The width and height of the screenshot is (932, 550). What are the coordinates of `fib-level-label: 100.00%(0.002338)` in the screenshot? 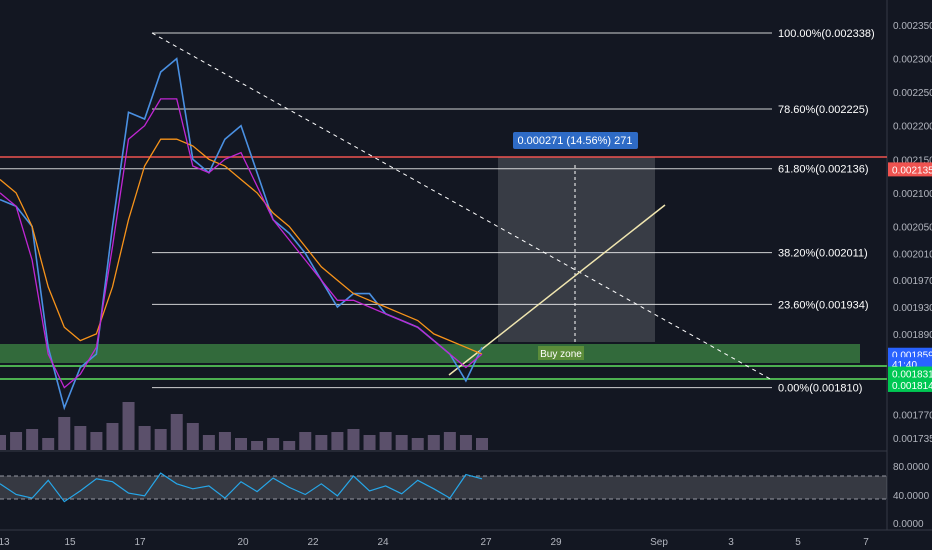 It's located at (826, 34).